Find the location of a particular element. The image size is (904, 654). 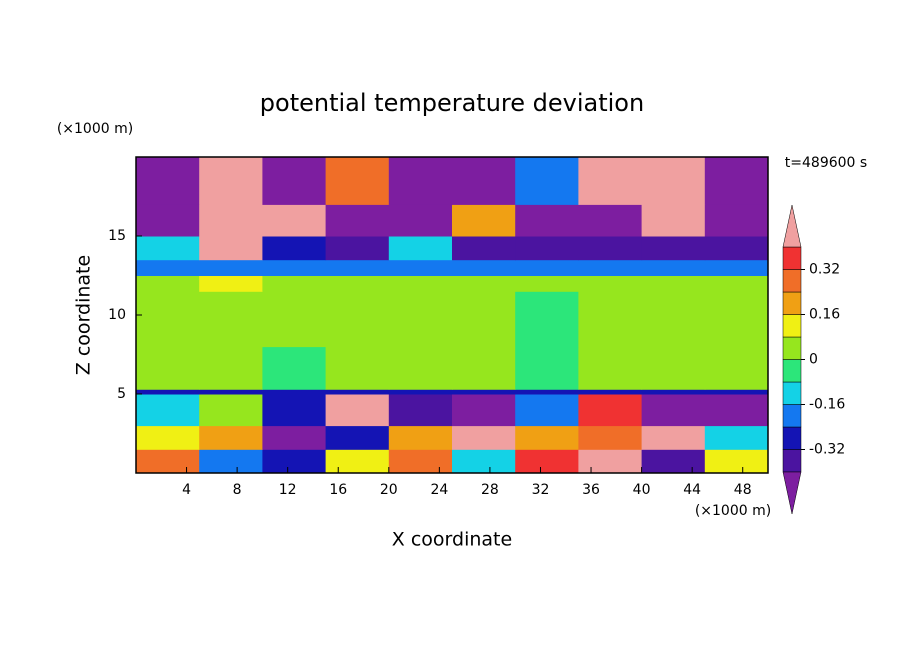

y-axis-label: Z coordinate is located at coordinates (84, 315).